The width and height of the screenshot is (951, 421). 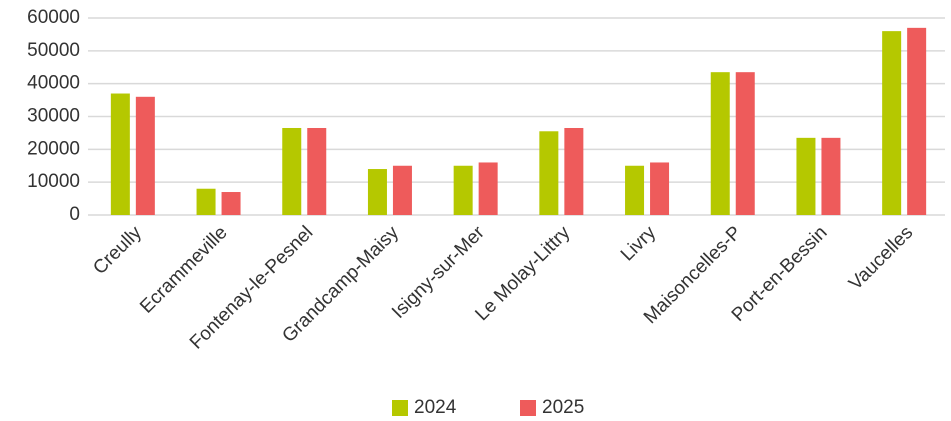 What do you see at coordinates (117, 250) in the screenshot?
I see `x-tick-label: Creully` at bounding box center [117, 250].